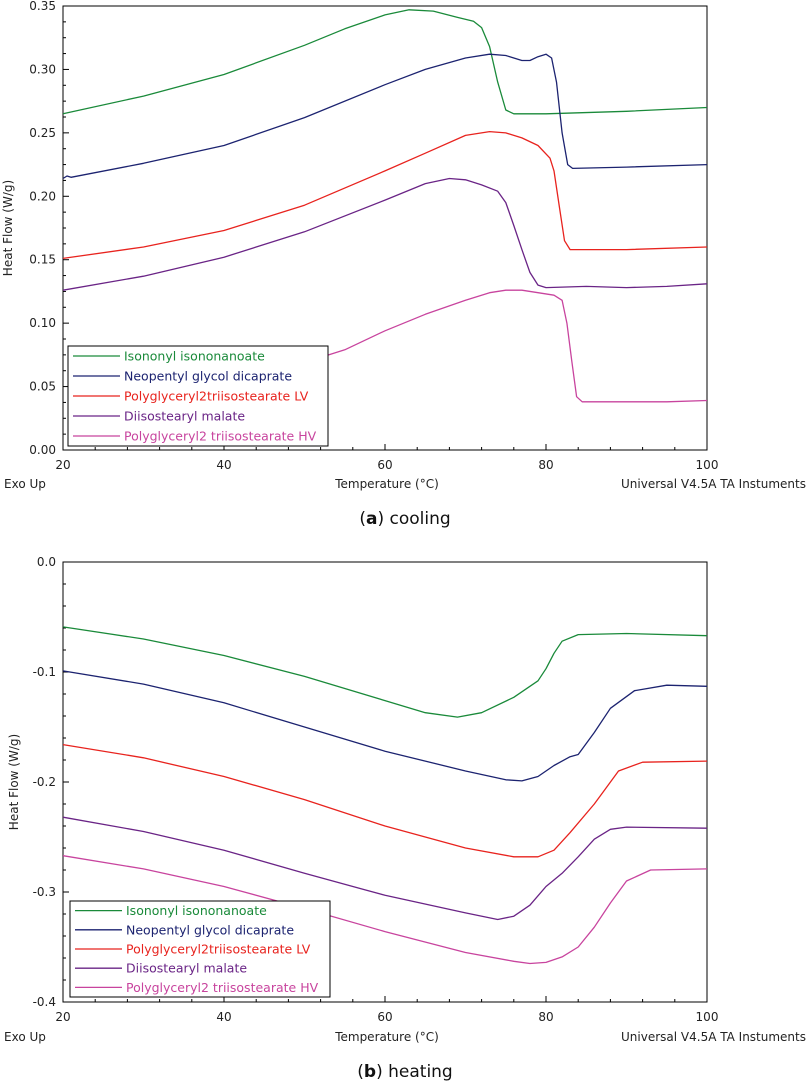 Image resolution: width=808 pixels, height=1081 pixels. I want to click on panel-caption: (a) cooling, so click(404, 519).